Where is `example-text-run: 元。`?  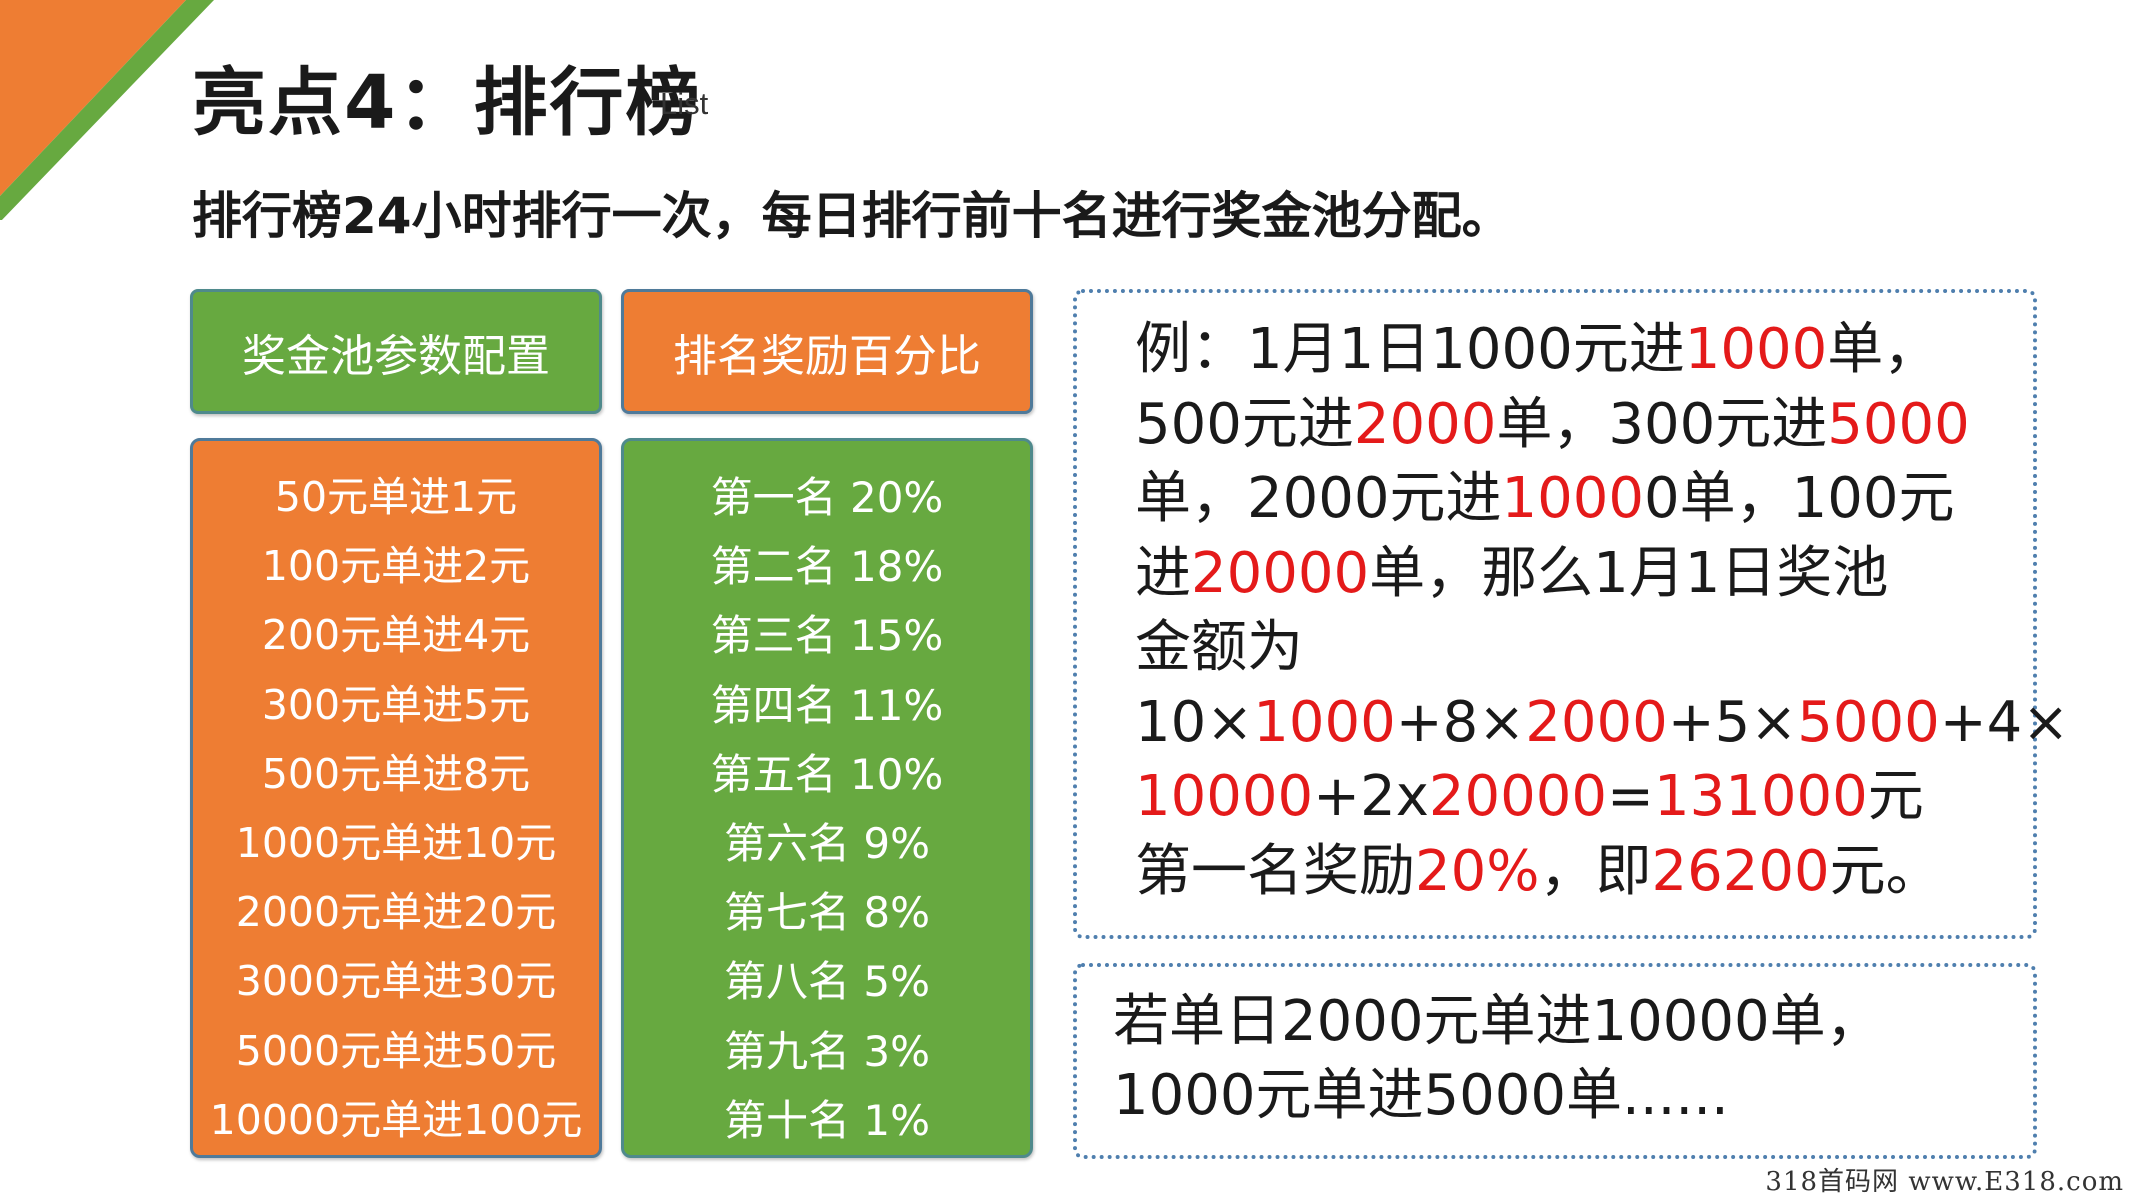 example-text-run: 元。 is located at coordinates (1885, 871).